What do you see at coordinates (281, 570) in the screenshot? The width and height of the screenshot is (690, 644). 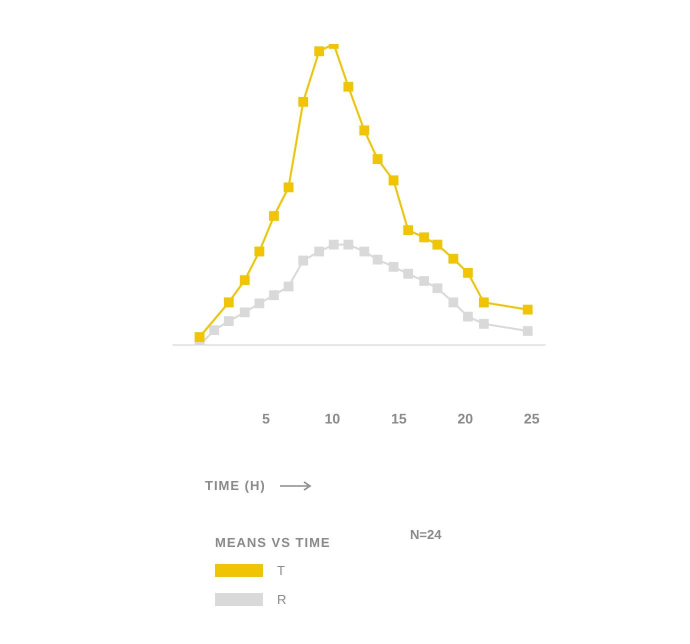 I see `legend-label: T` at bounding box center [281, 570].